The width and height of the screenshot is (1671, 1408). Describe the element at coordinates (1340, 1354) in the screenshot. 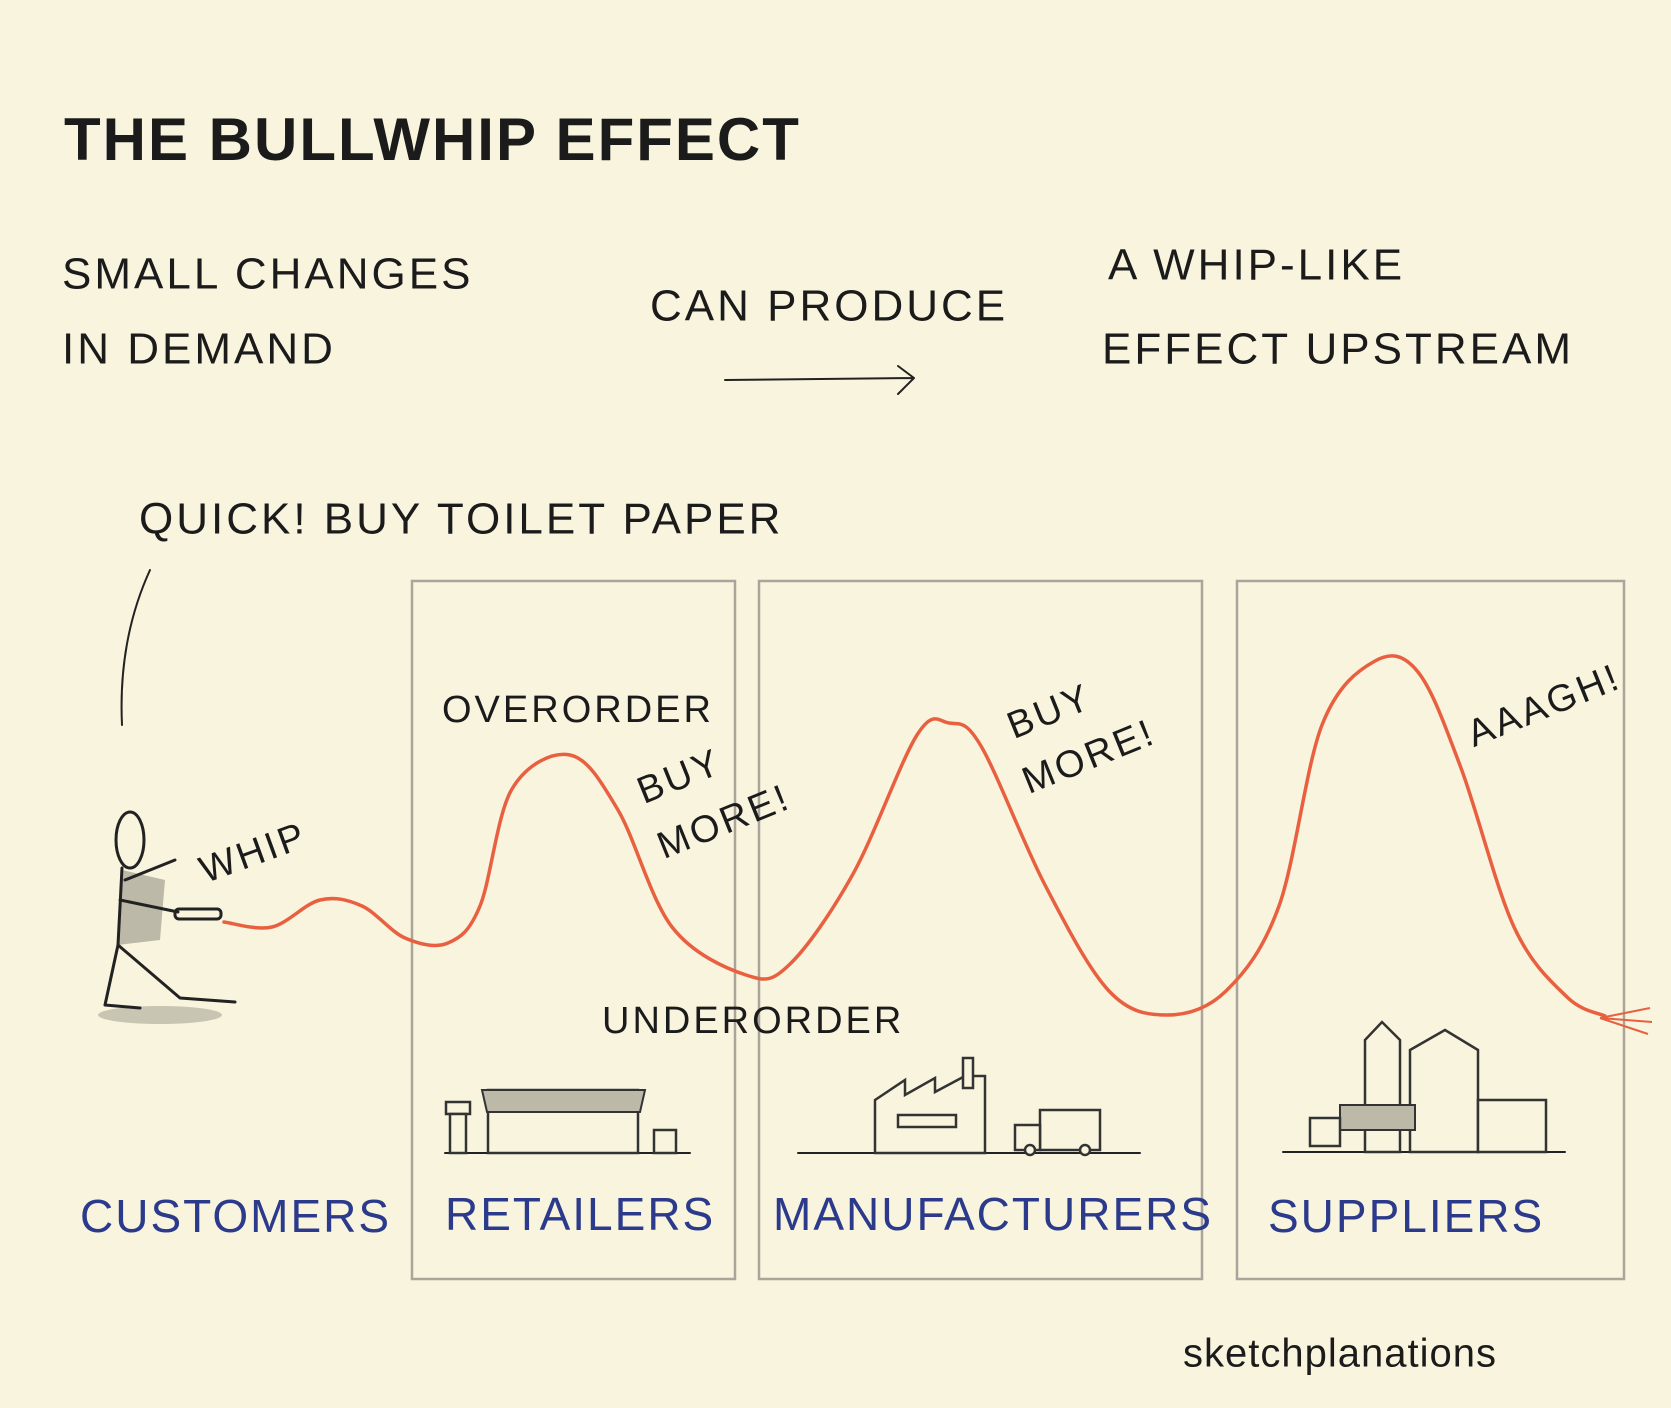

I see `signature: sketchplanations` at that location.